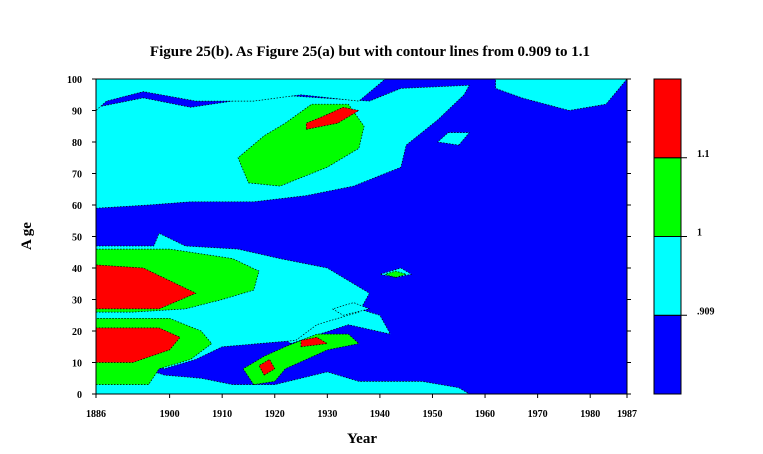  What do you see at coordinates (79, 395) in the screenshot?
I see `y-tick-label: 0` at bounding box center [79, 395].